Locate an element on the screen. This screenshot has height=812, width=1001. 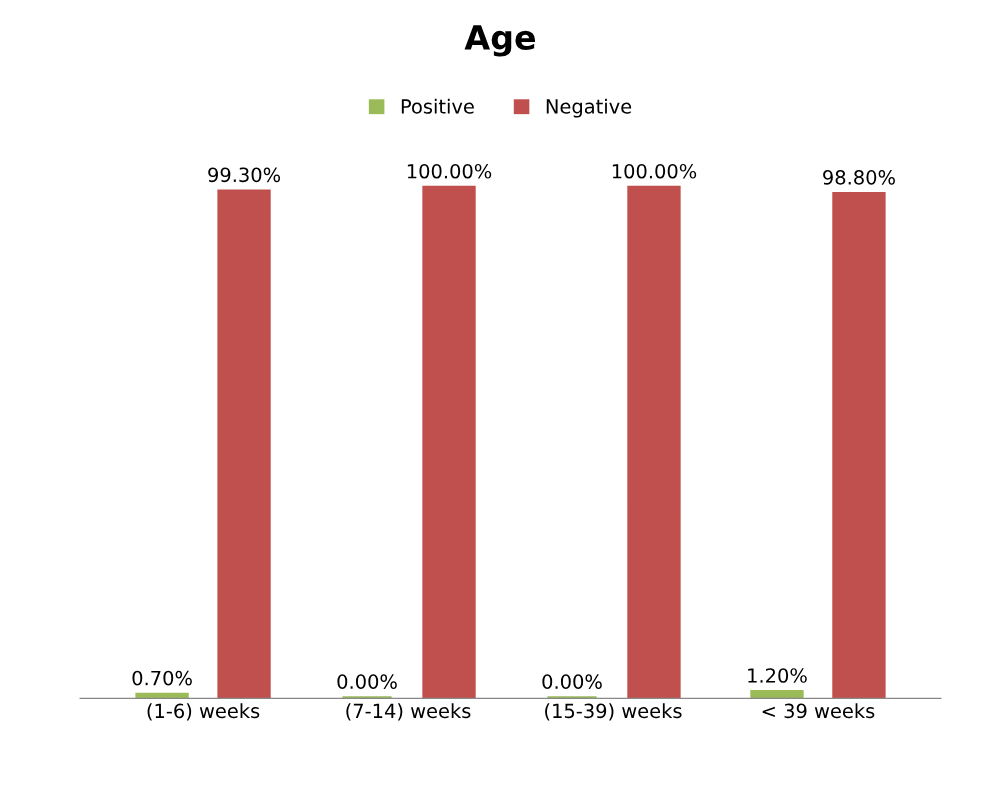
legend-label: Positive is located at coordinates (437, 106).